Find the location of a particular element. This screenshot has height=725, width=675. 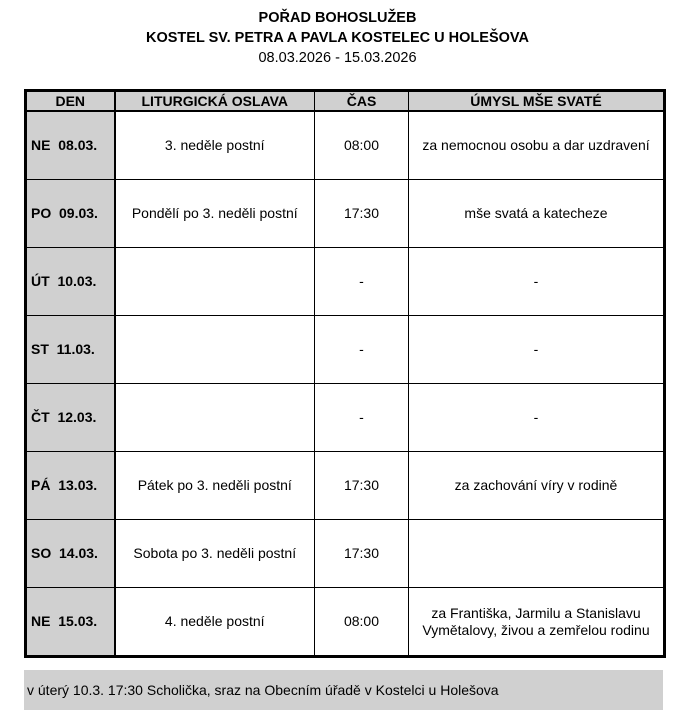

table-row: ST 11.03. - - is located at coordinates (345, 349).